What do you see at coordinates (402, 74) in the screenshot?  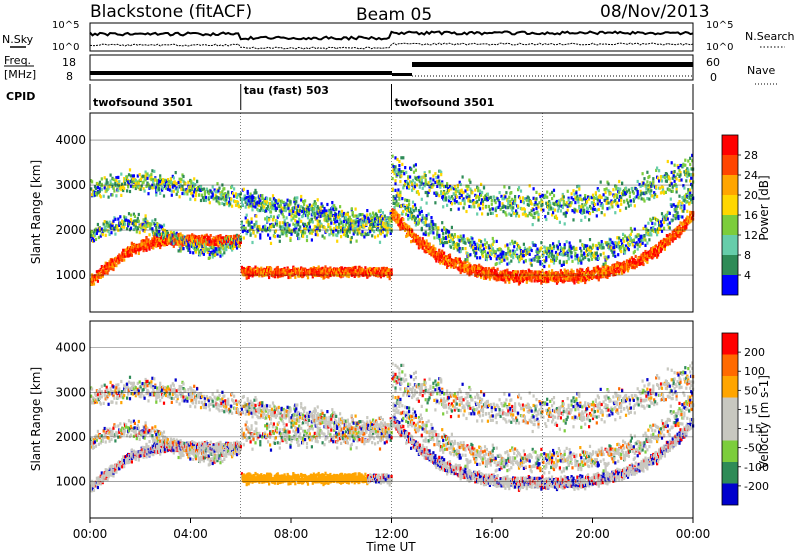 I see `freq-bar-transition` at bounding box center [402, 74].